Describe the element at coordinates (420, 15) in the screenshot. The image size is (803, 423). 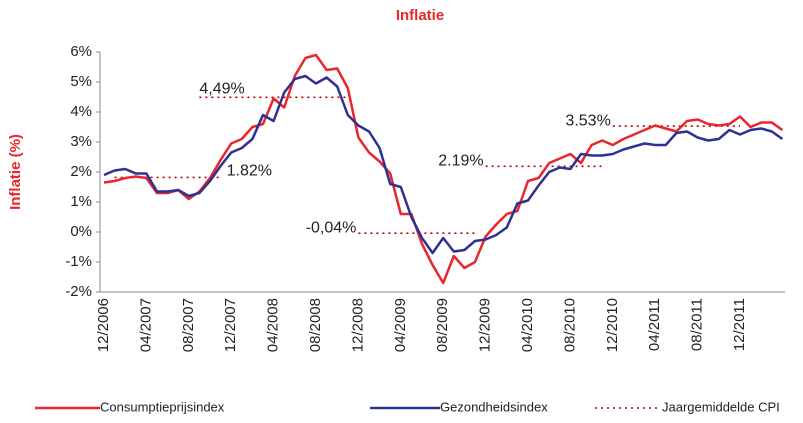
I see `chart-title: Inflatie` at that location.